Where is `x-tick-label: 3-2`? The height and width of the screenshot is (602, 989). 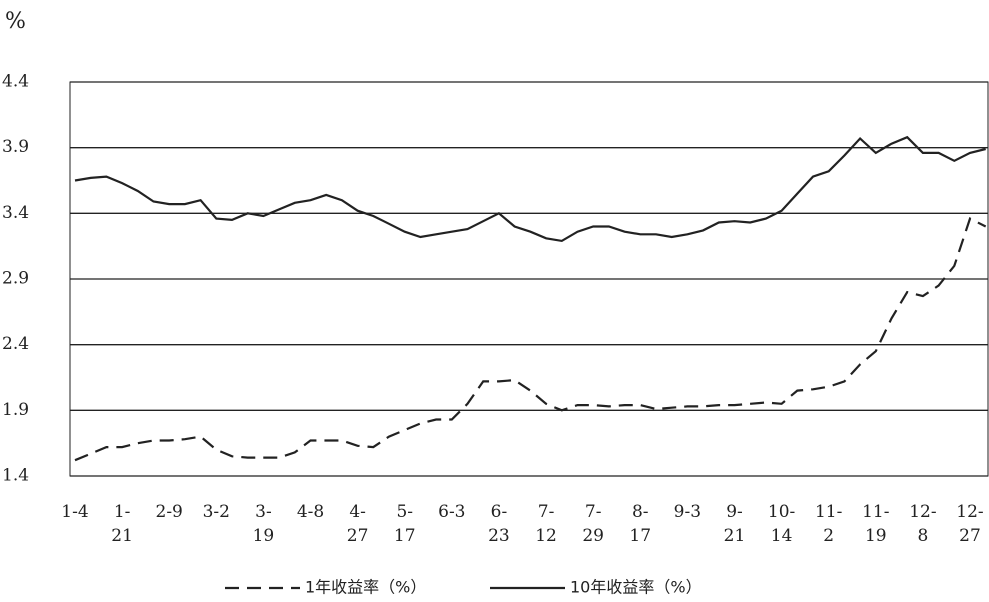
x-tick-label: 3-2 is located at coordinates (216, 512).